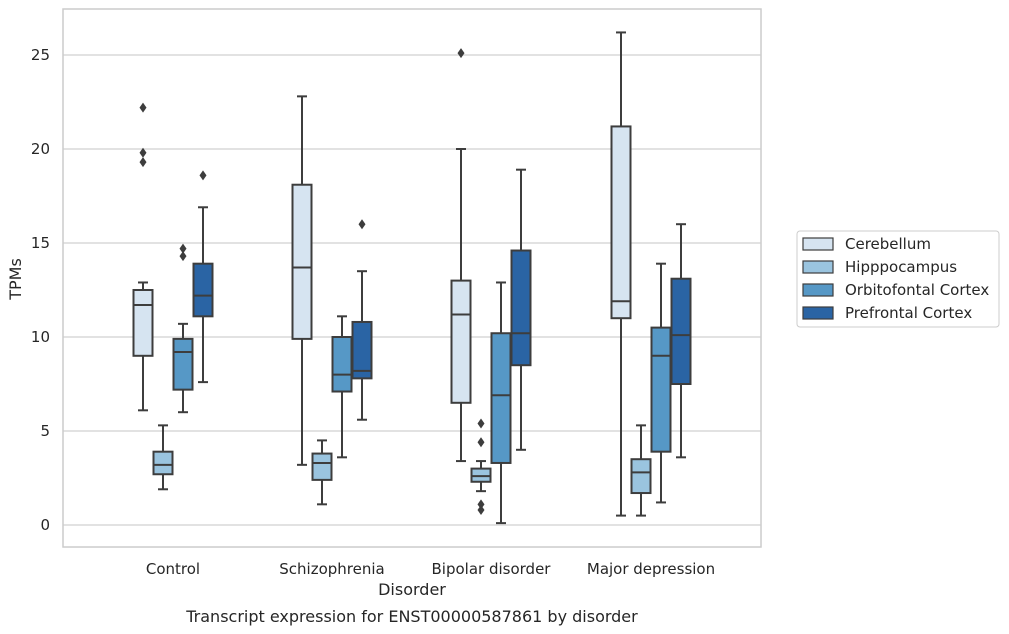 This screenshot has height=634, width=1009. I want to click on x-tick-label: Major depression, so click(651, 569).